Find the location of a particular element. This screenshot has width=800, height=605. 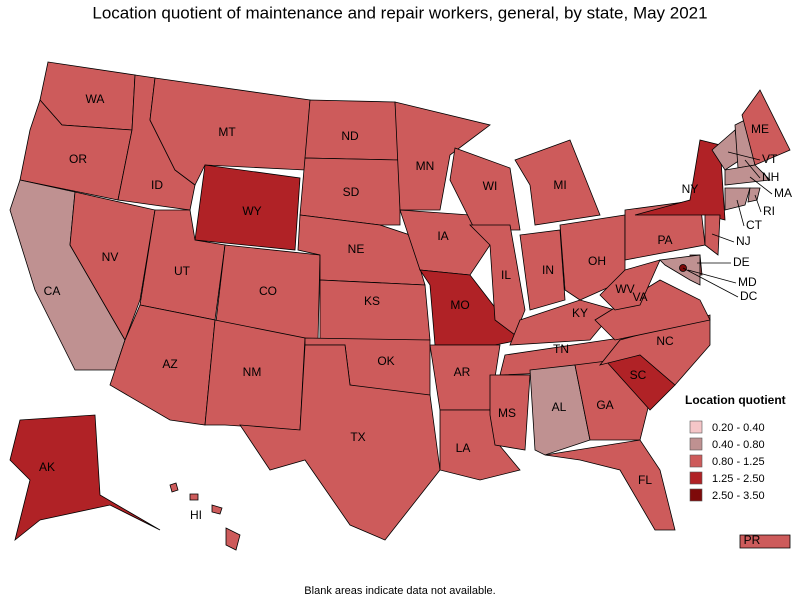

state-label: DC is located at coordinates (749, 296).